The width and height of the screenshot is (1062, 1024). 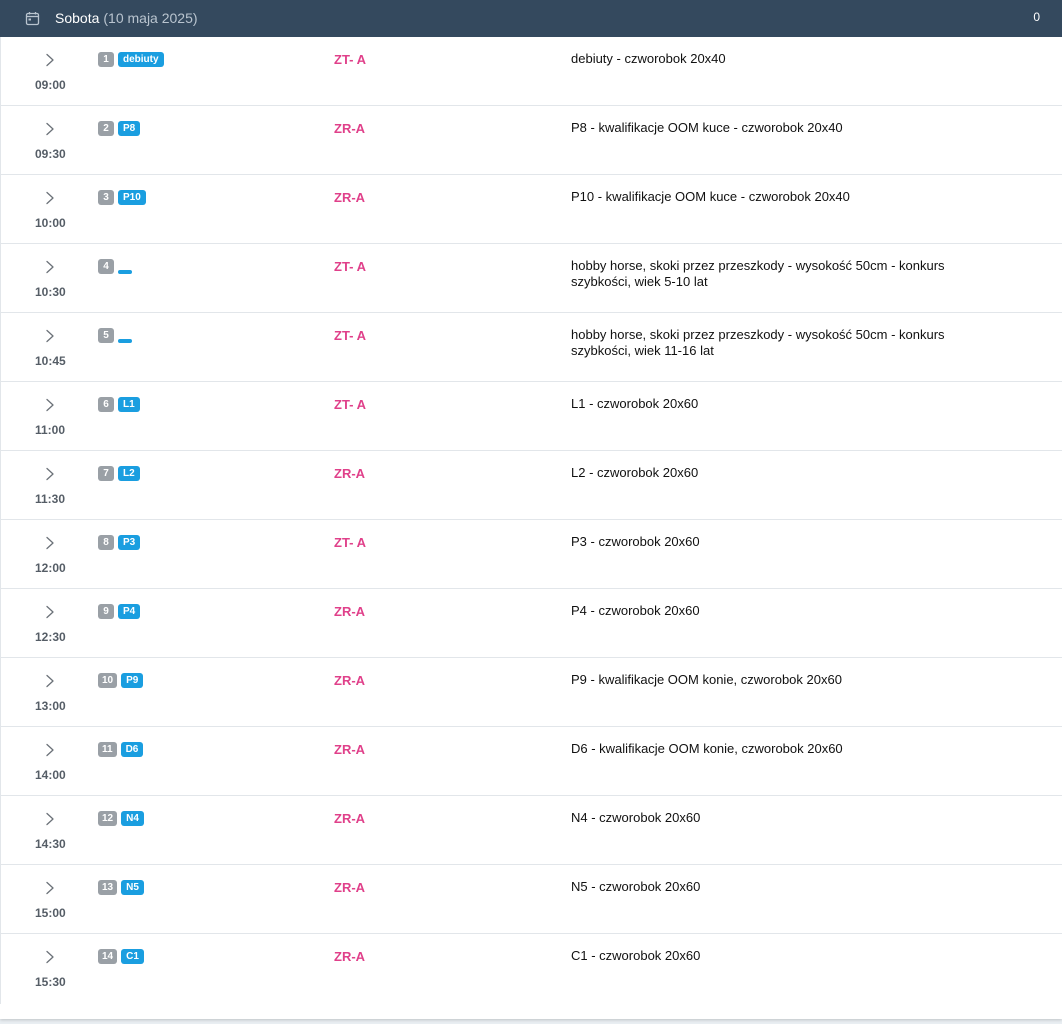 I want to click on day-date: (10 maja 2025), so click(x=150, y=18).